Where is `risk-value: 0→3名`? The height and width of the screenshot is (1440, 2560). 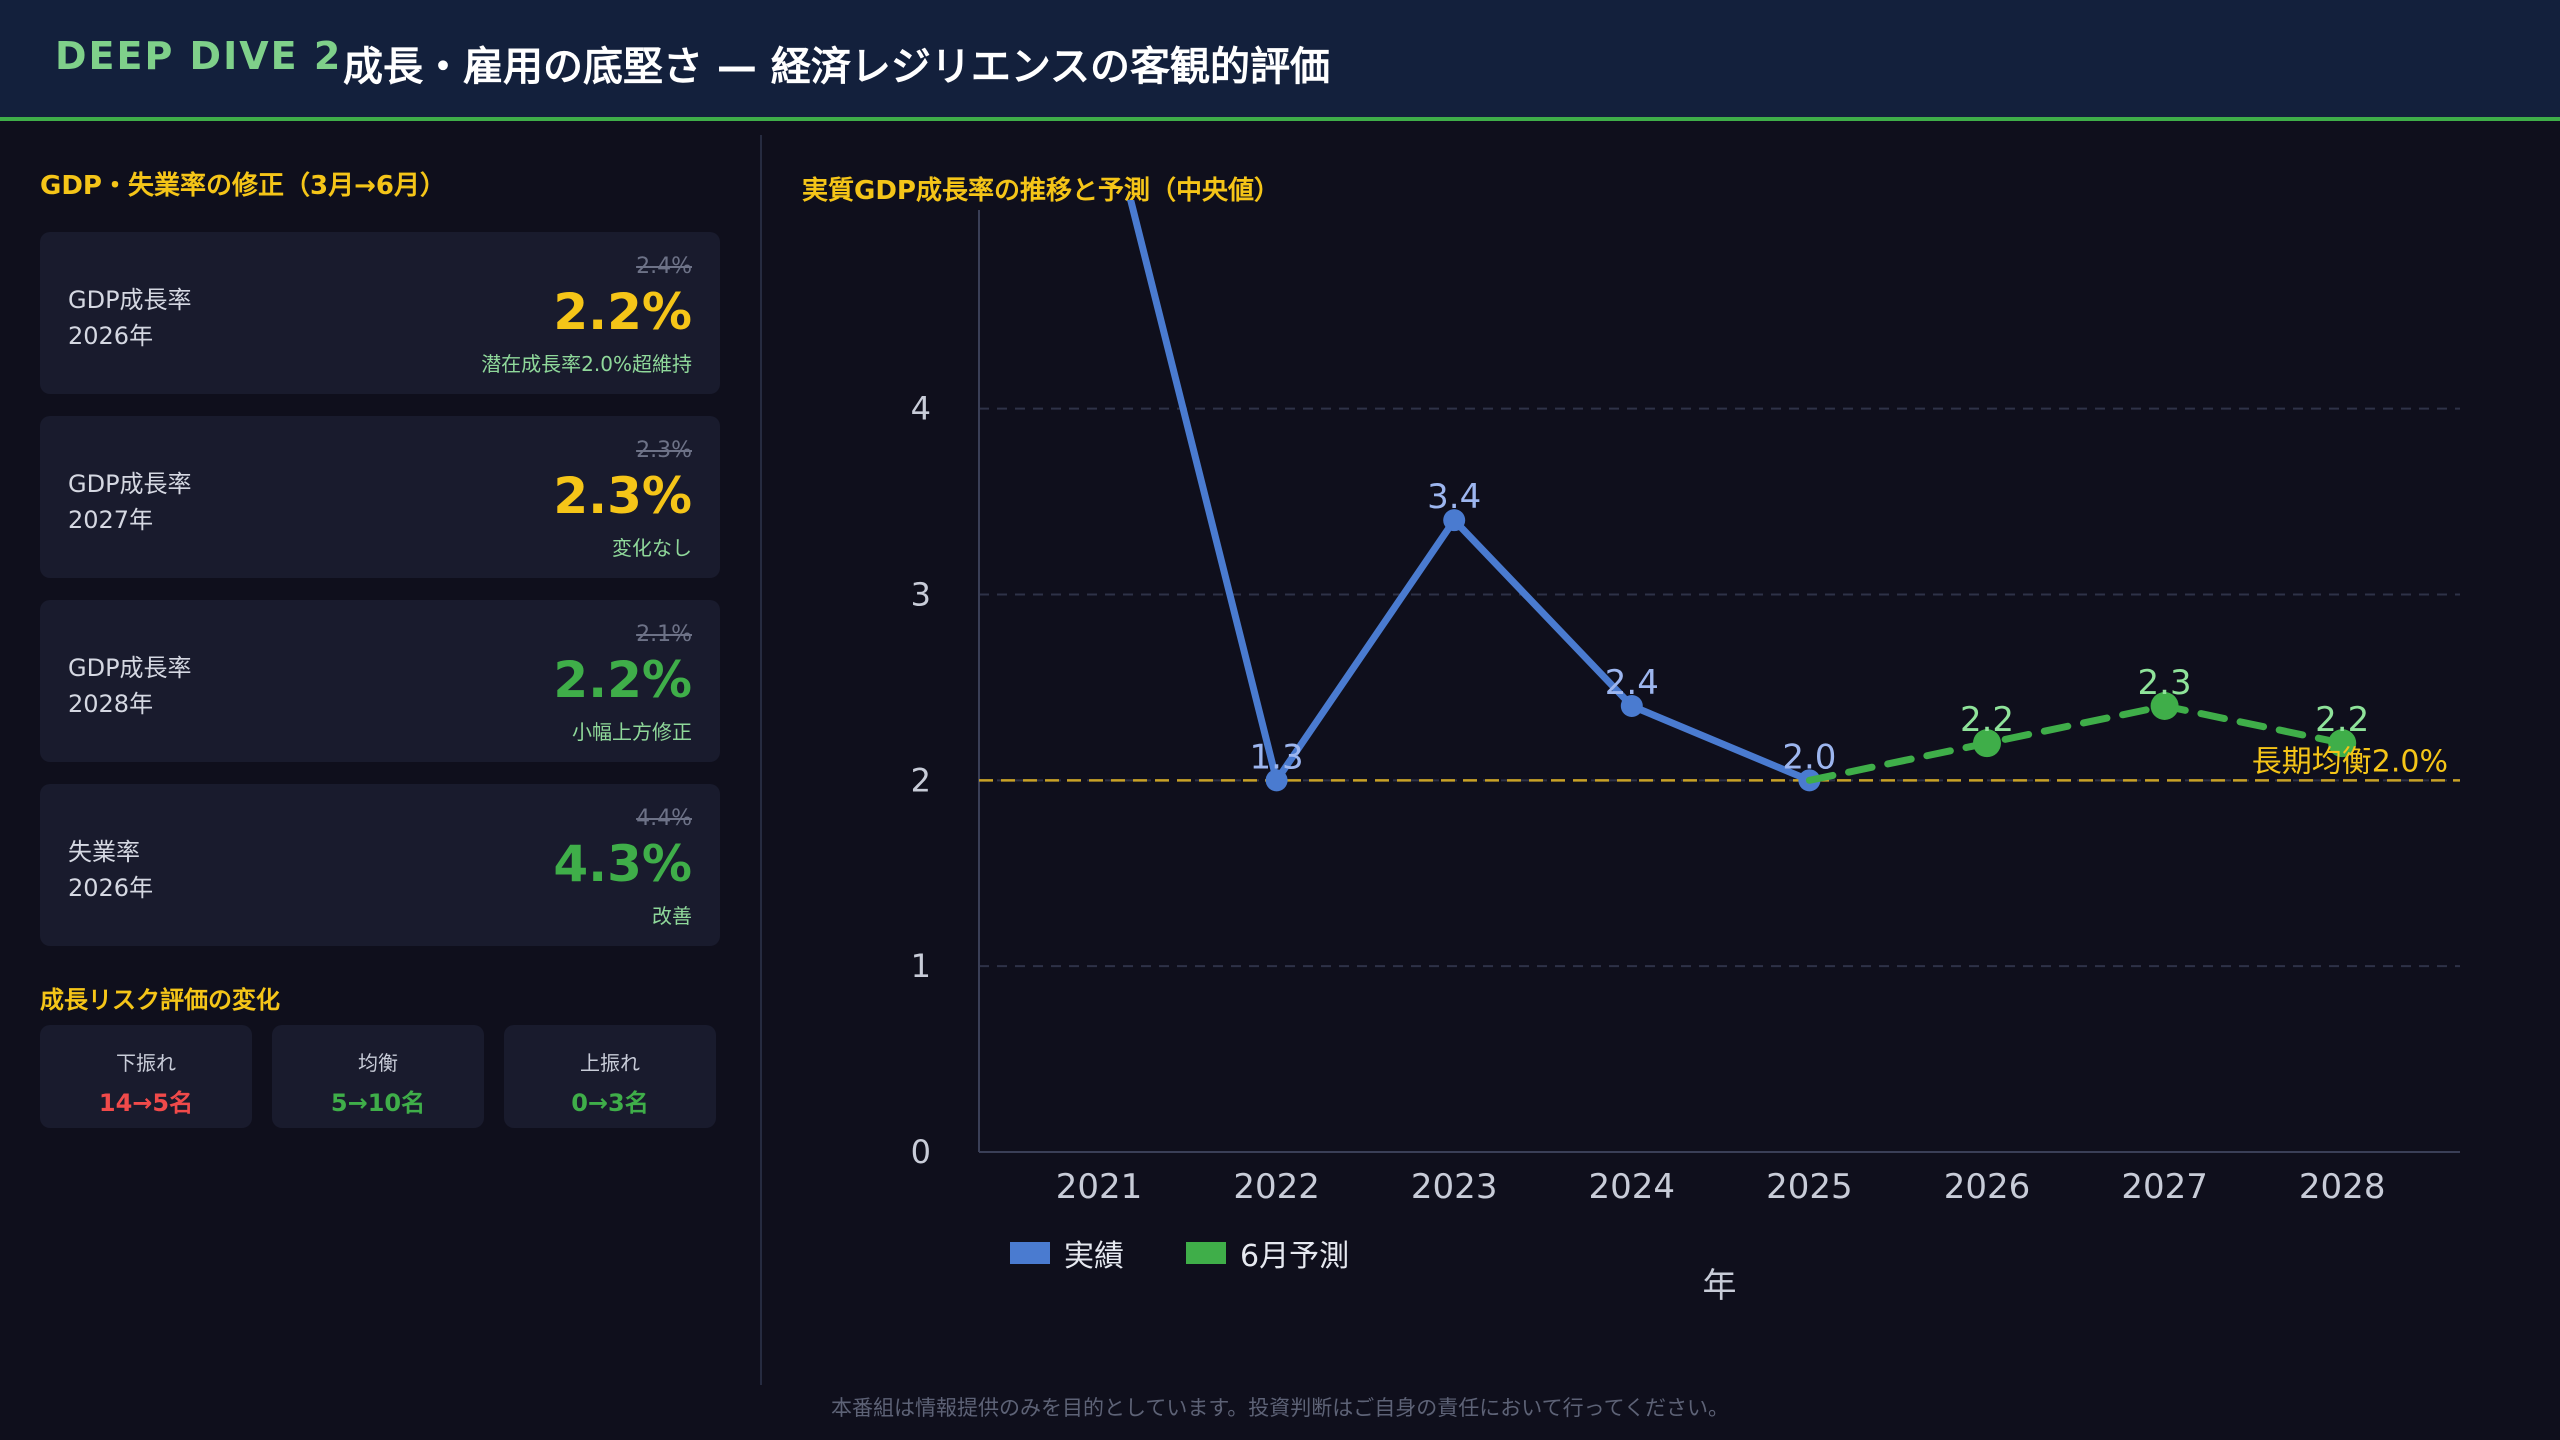
risk-value: 0→3名 is located at coordinates (610, 1103).